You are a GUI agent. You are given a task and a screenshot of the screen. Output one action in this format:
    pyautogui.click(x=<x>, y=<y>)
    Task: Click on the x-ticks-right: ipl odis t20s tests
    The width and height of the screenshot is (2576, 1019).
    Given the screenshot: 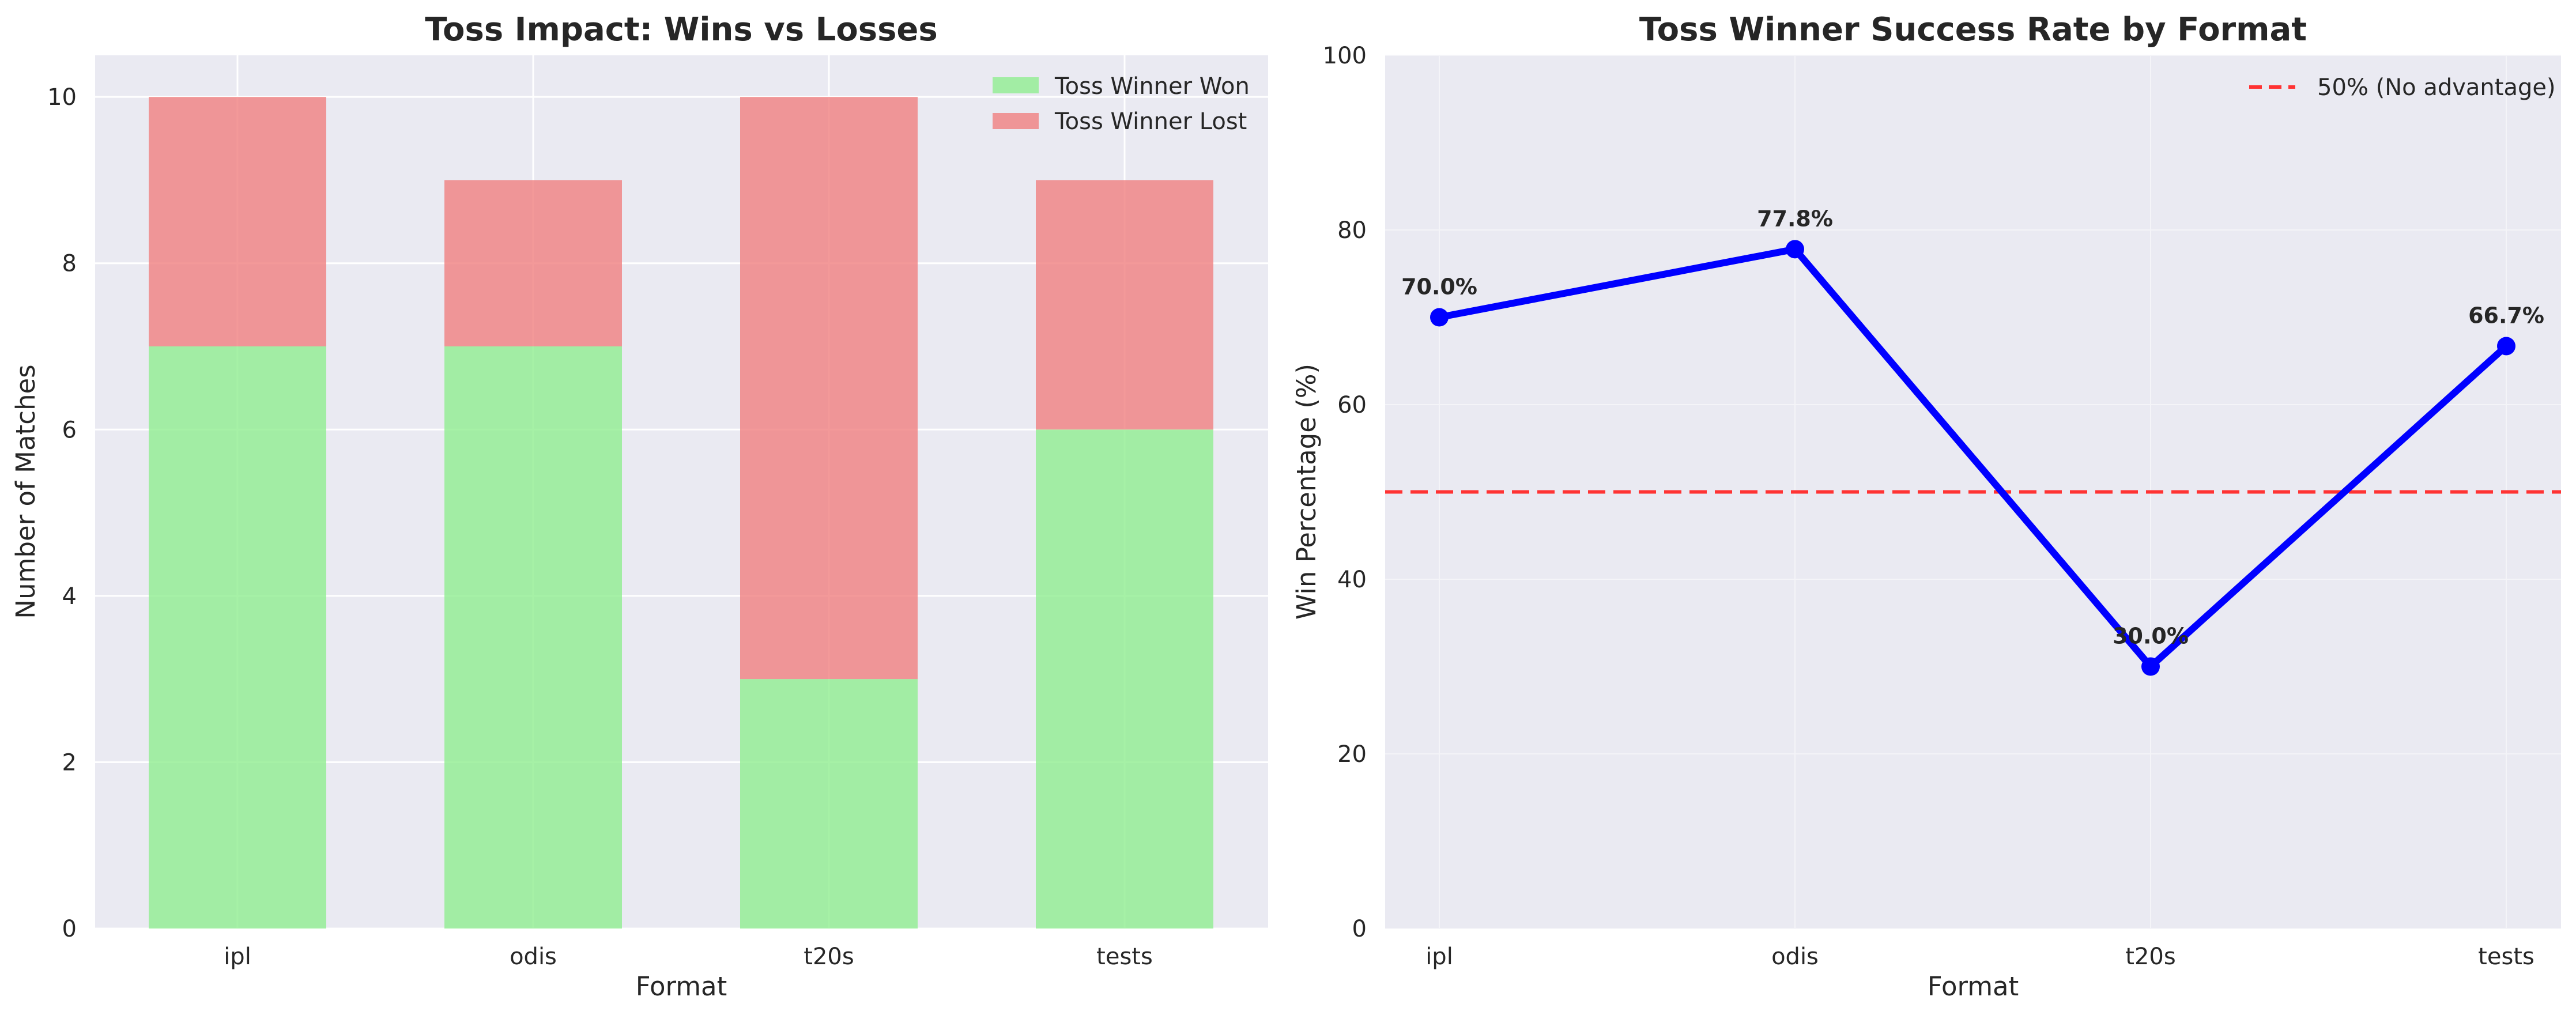 What is the action you would take?
    pyautogui.click(x=1979, y=956)
    